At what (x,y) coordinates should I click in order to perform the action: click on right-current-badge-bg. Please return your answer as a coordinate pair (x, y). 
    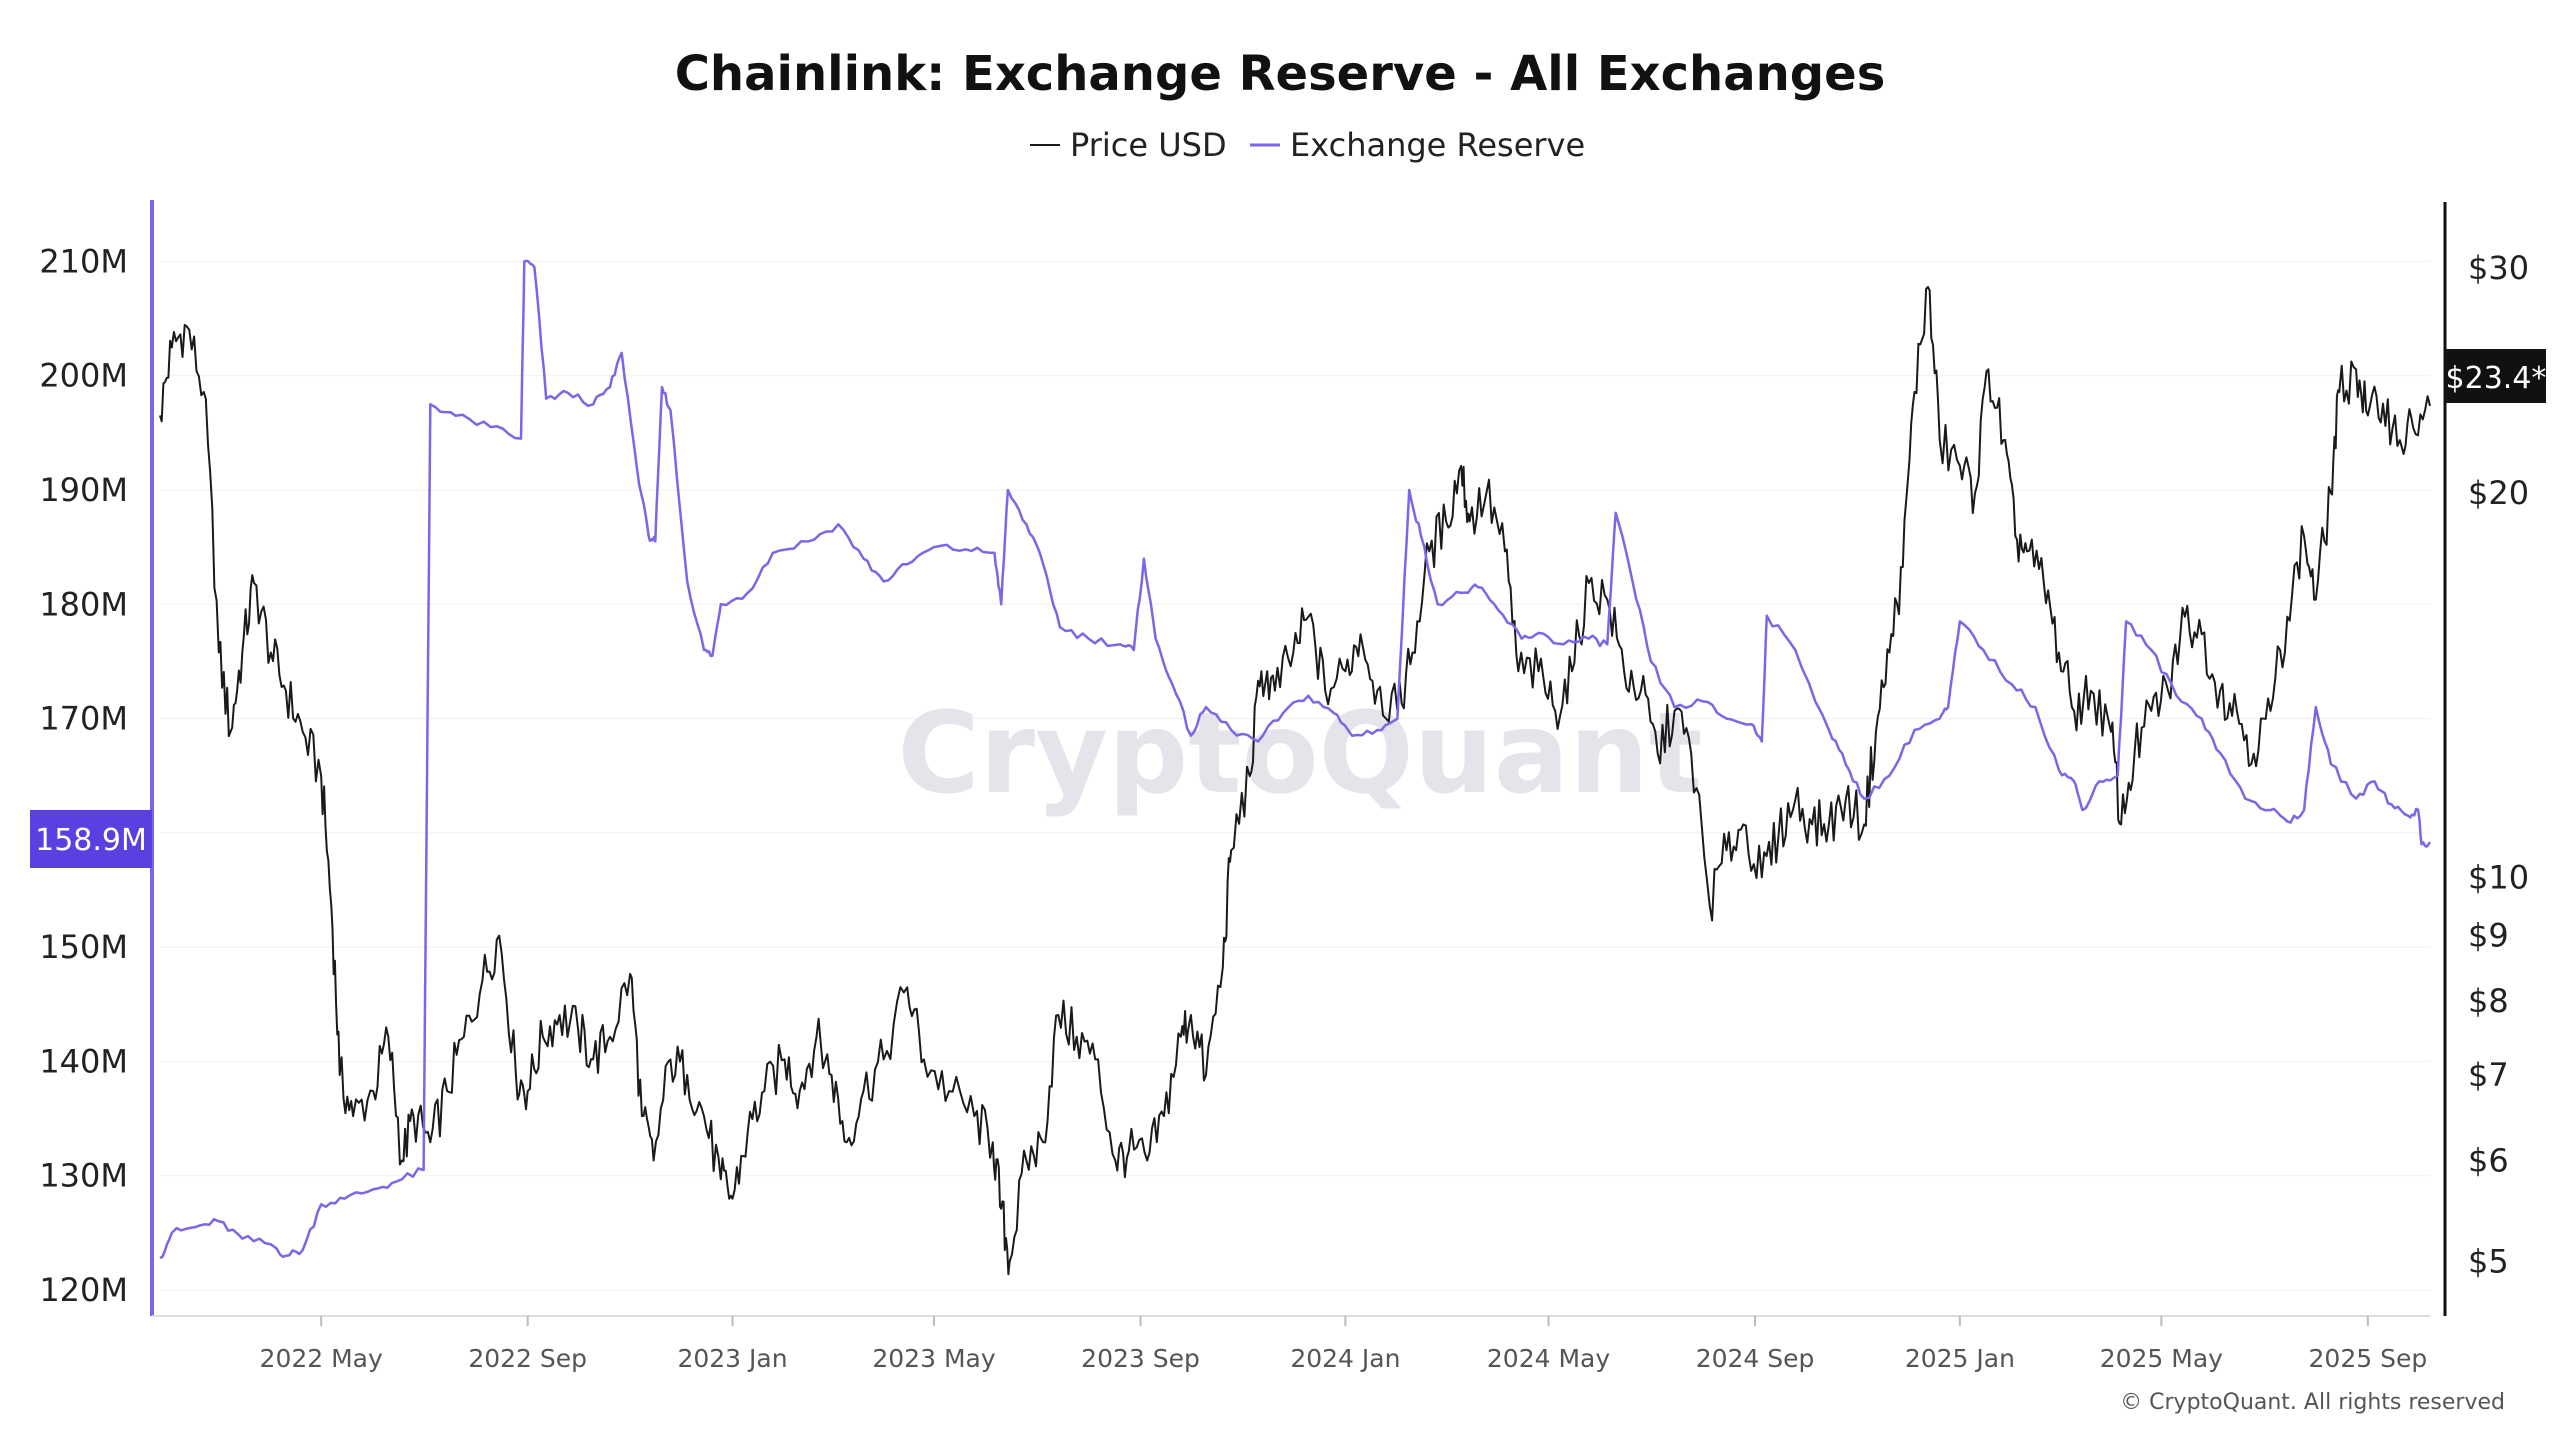
    Looking at the image, I should click on (2496, 376).